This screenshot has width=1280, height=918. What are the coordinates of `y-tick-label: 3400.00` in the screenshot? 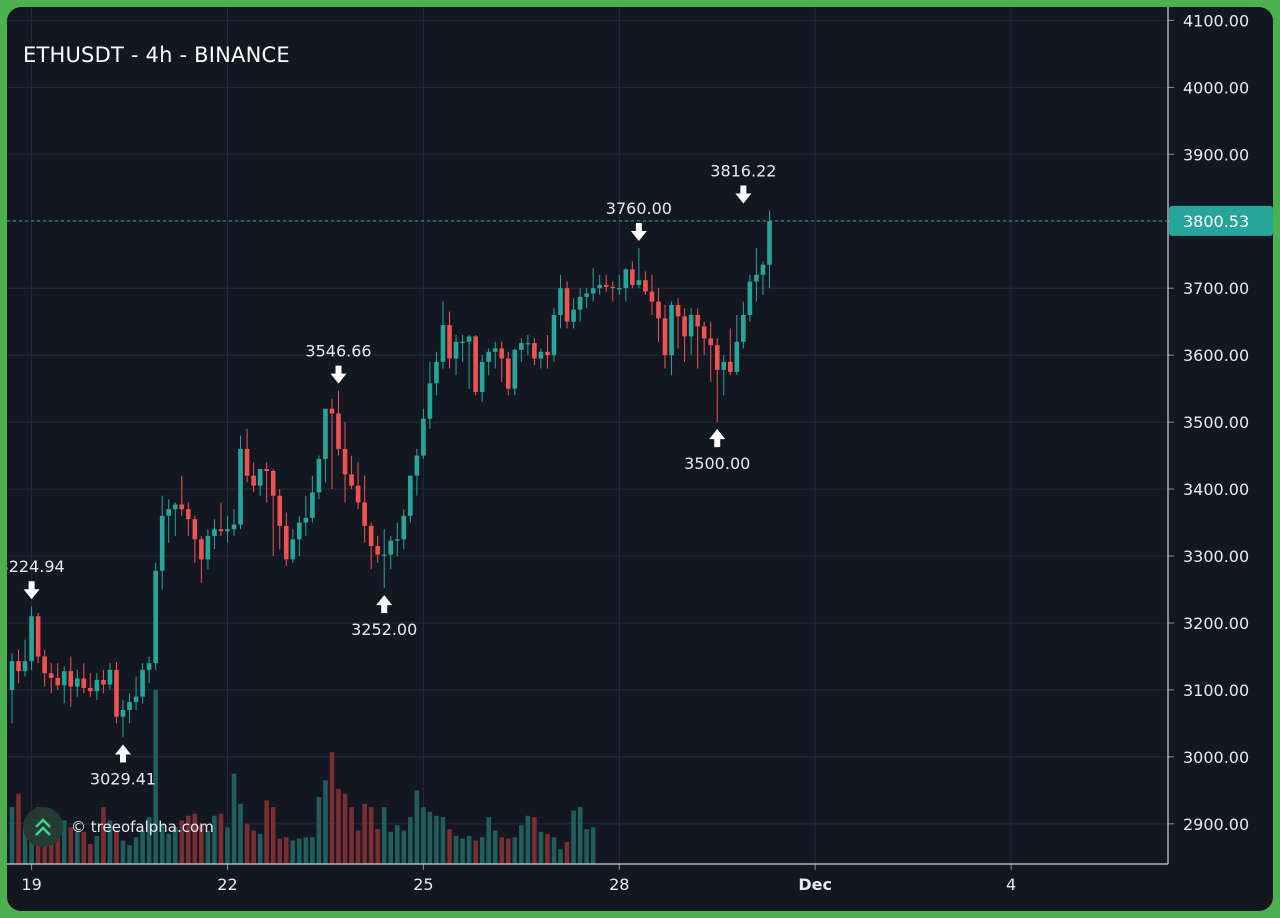 It's located at (1216, 489).